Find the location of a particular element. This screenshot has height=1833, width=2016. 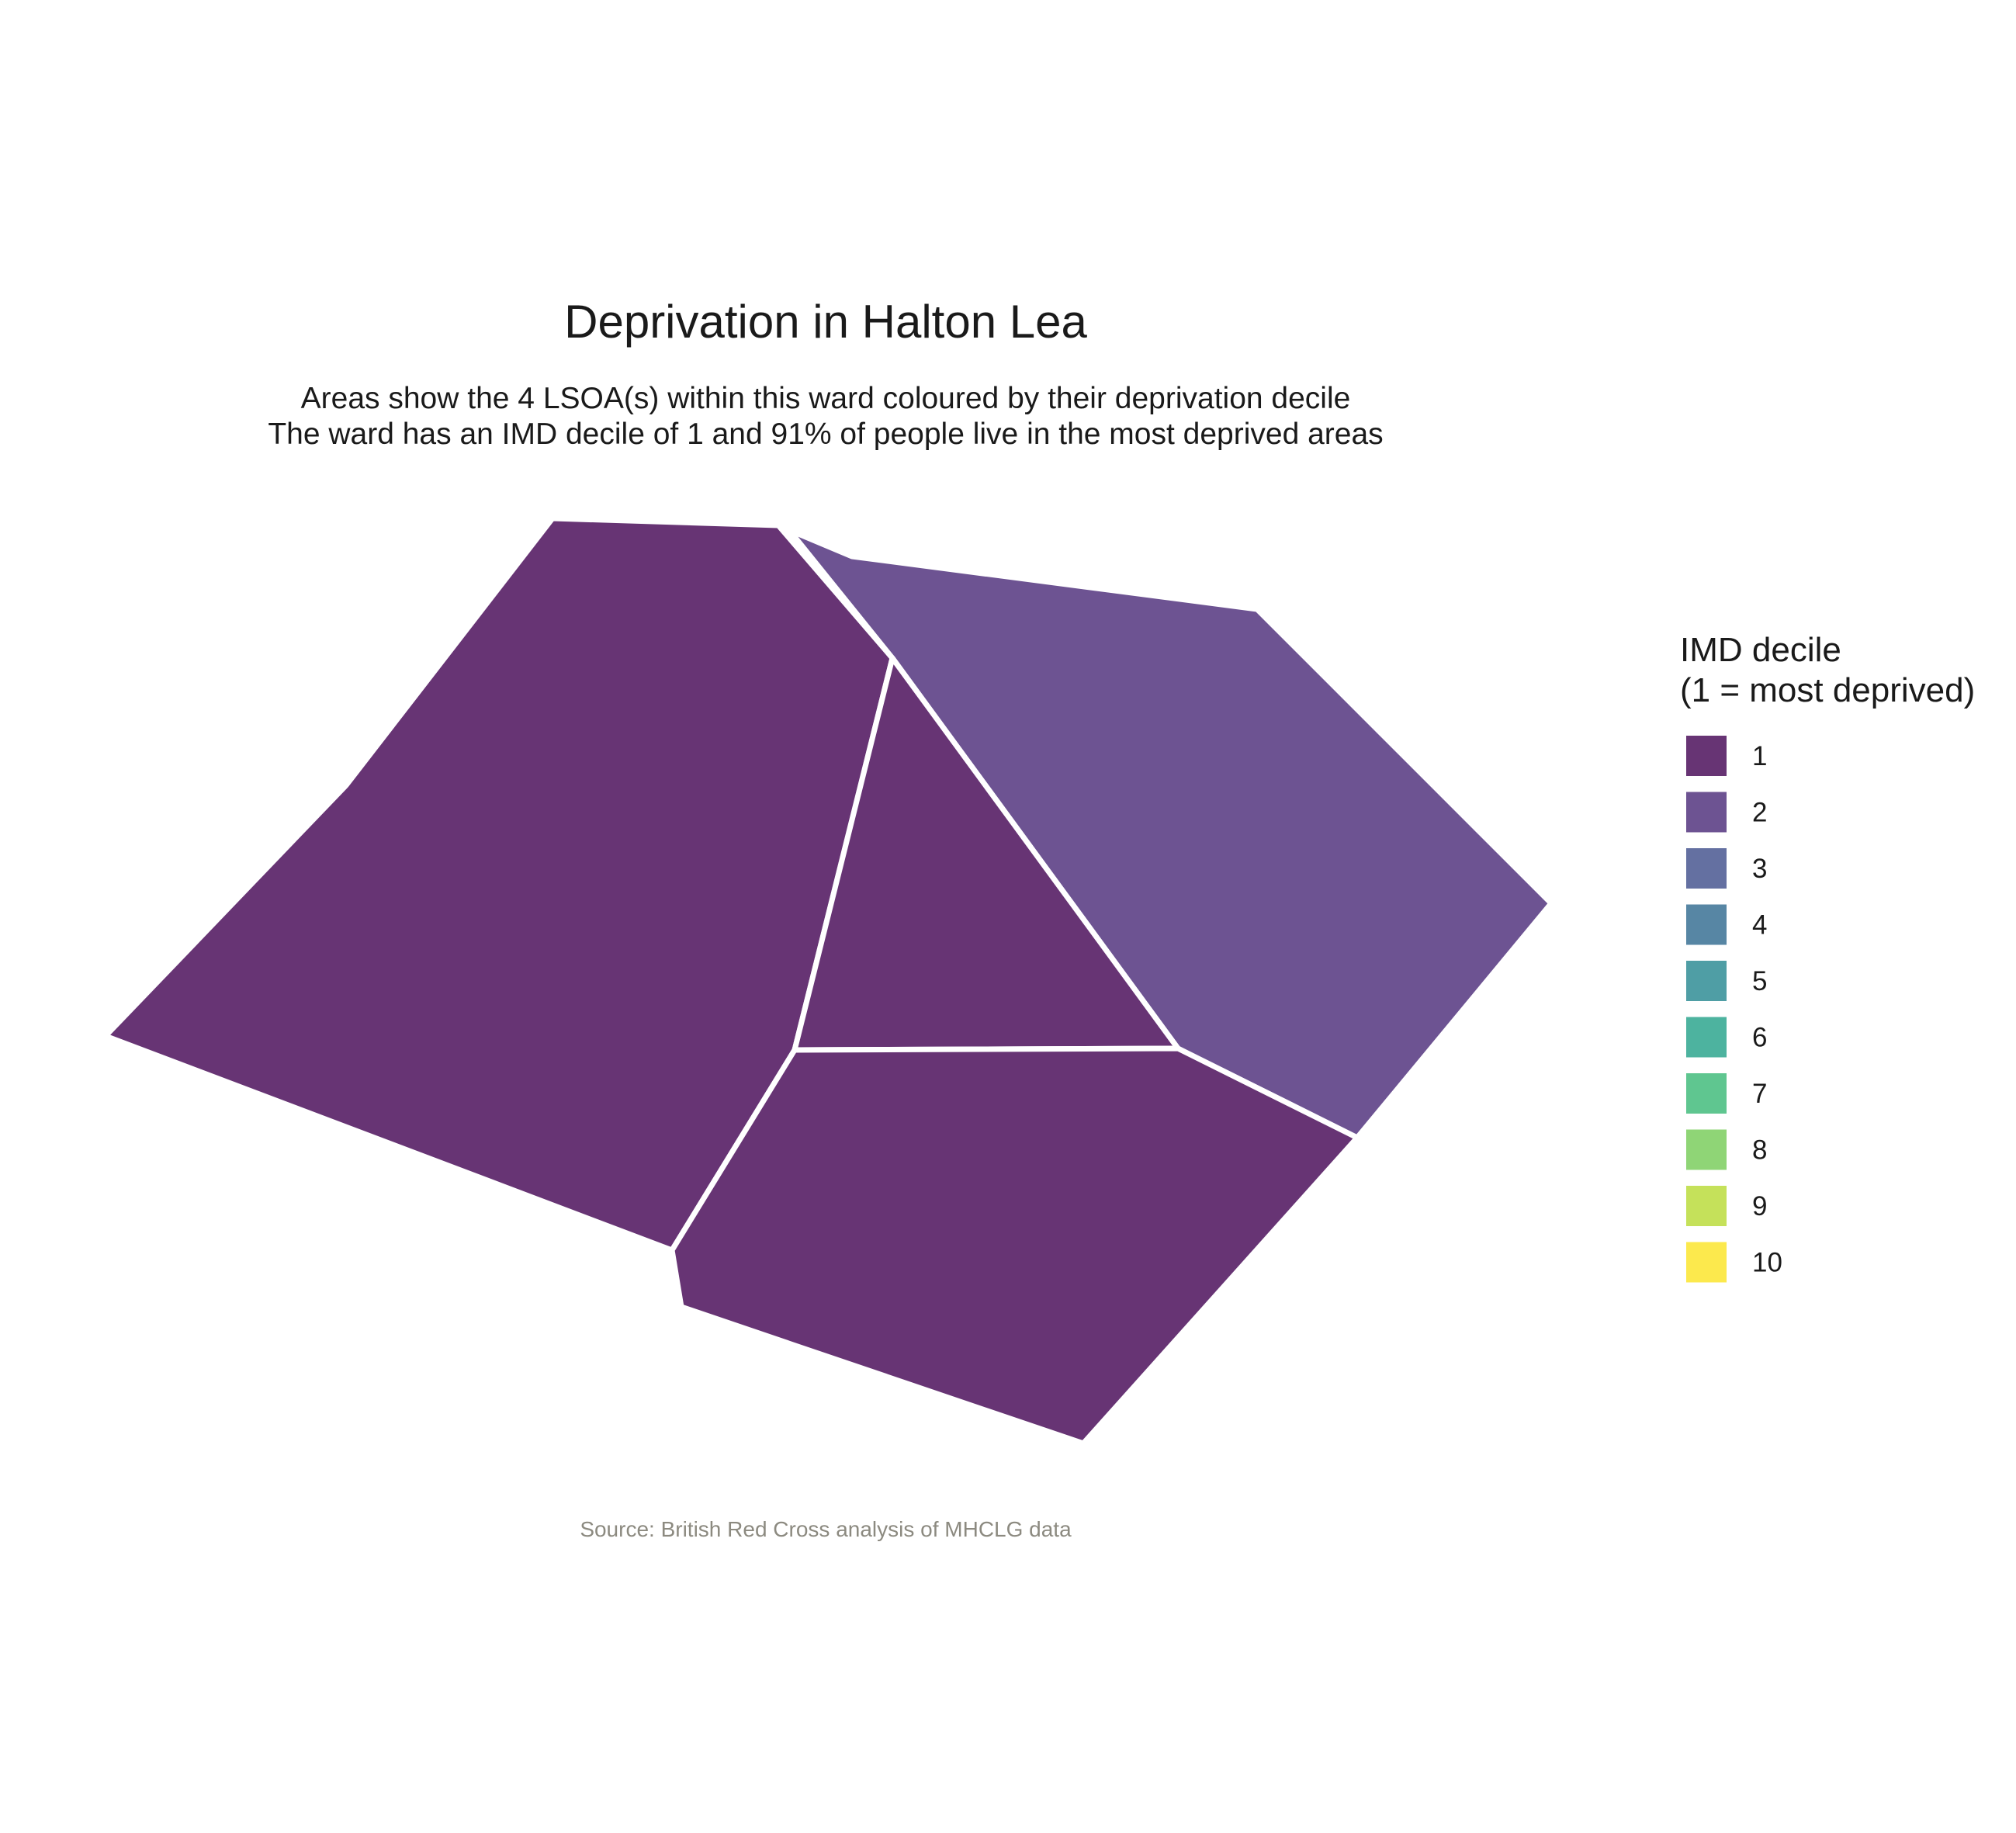

legend-label-4: 4 is located at coordinates (1760, 925).